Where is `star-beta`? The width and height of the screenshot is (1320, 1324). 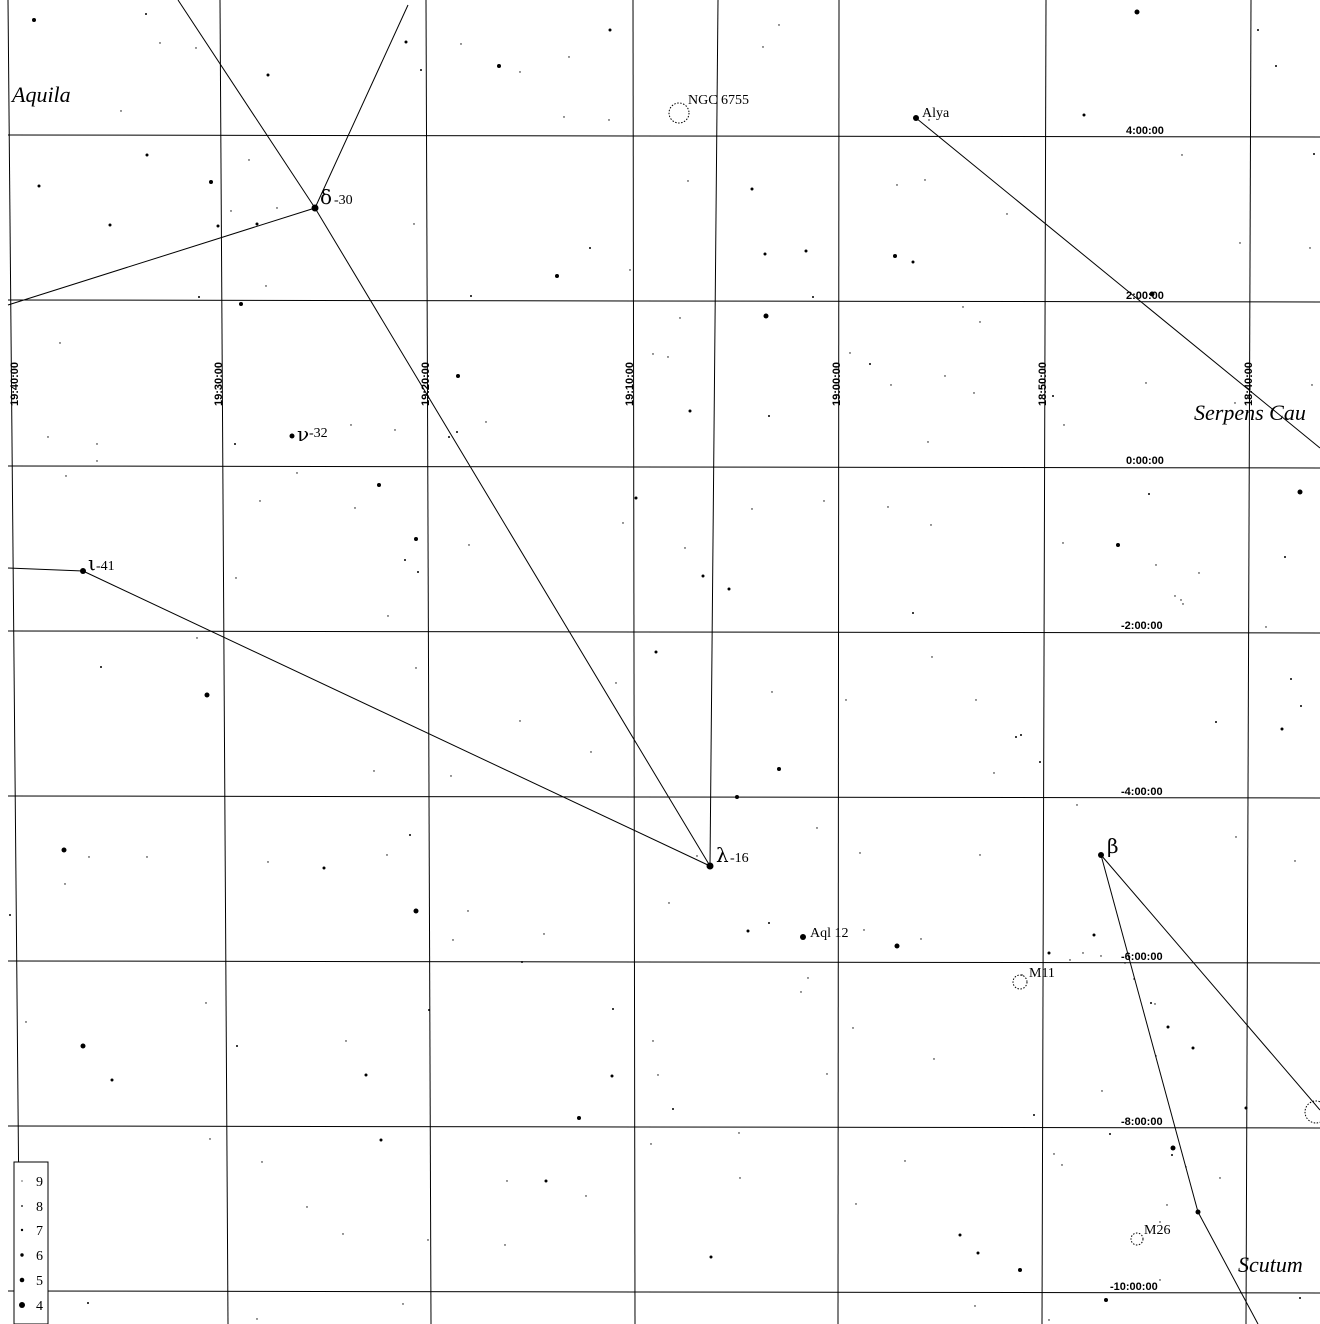 star-beta is located at coordinates (1101, 855).